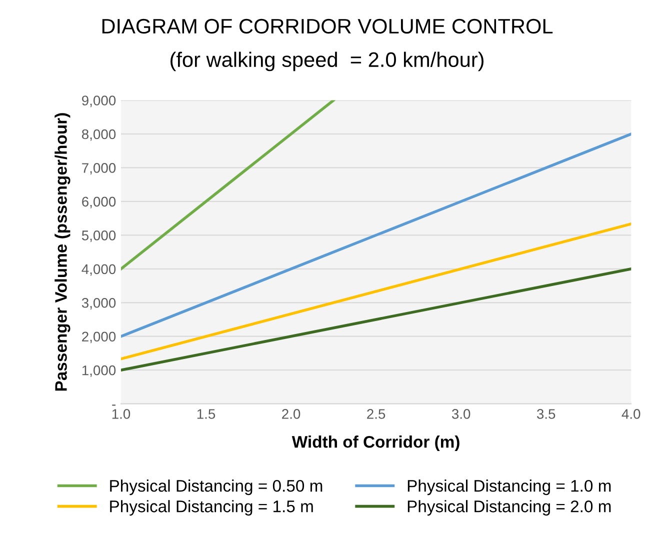 The width and height of the screenshot is (654, 557). Describe the element at coordinates (99, 371) in the screenshot. I see `y-tick-label: 1,000` at that location.